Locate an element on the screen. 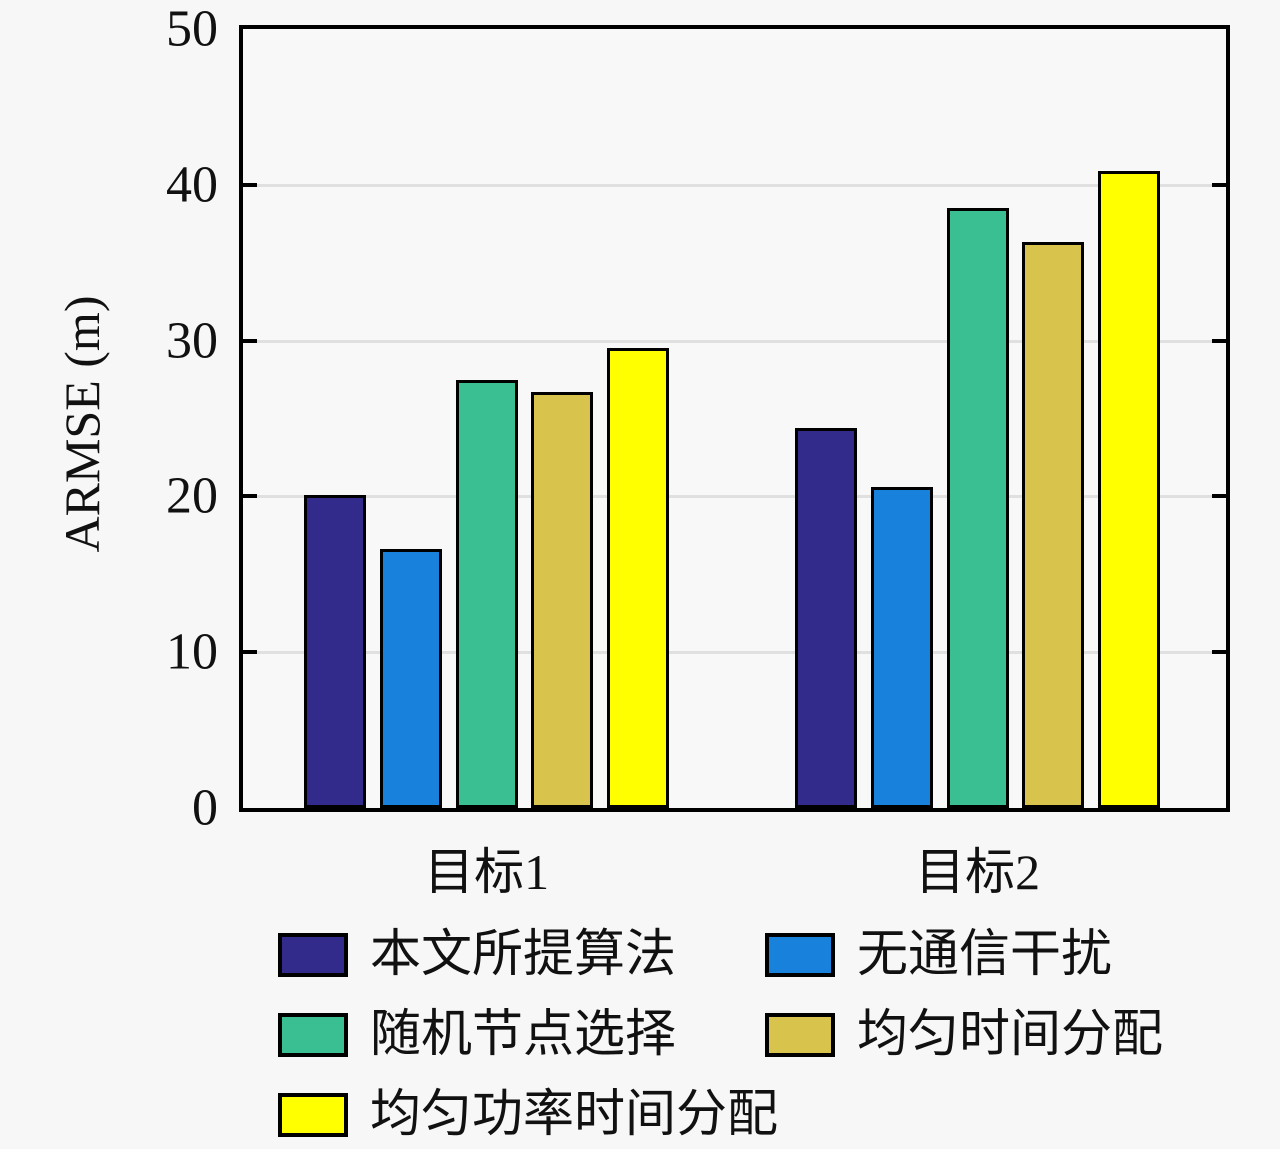  legend-label: 随机节点选择 is located at coordinates (523, 1034).